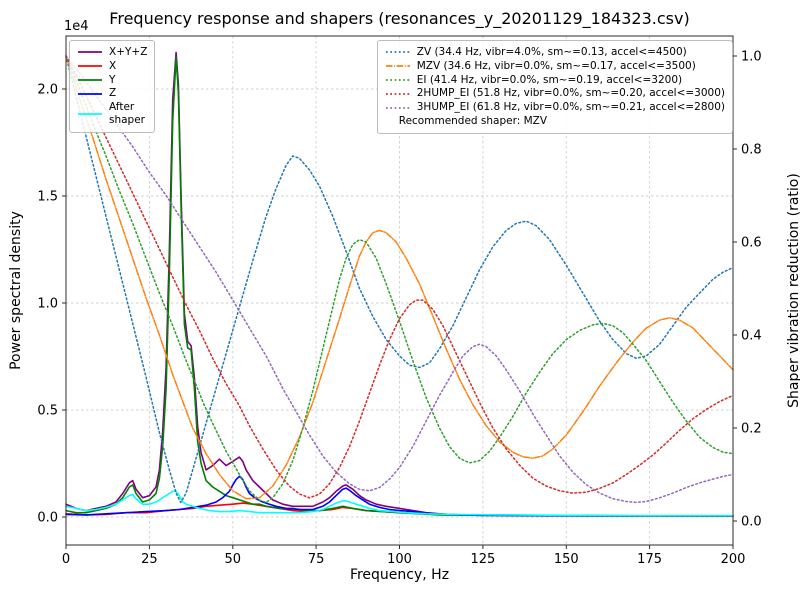 Image resolution: width=800 pixels, height=600 pixels. I want to click on y-left-tick-label: 0.5, so click(47, 411).